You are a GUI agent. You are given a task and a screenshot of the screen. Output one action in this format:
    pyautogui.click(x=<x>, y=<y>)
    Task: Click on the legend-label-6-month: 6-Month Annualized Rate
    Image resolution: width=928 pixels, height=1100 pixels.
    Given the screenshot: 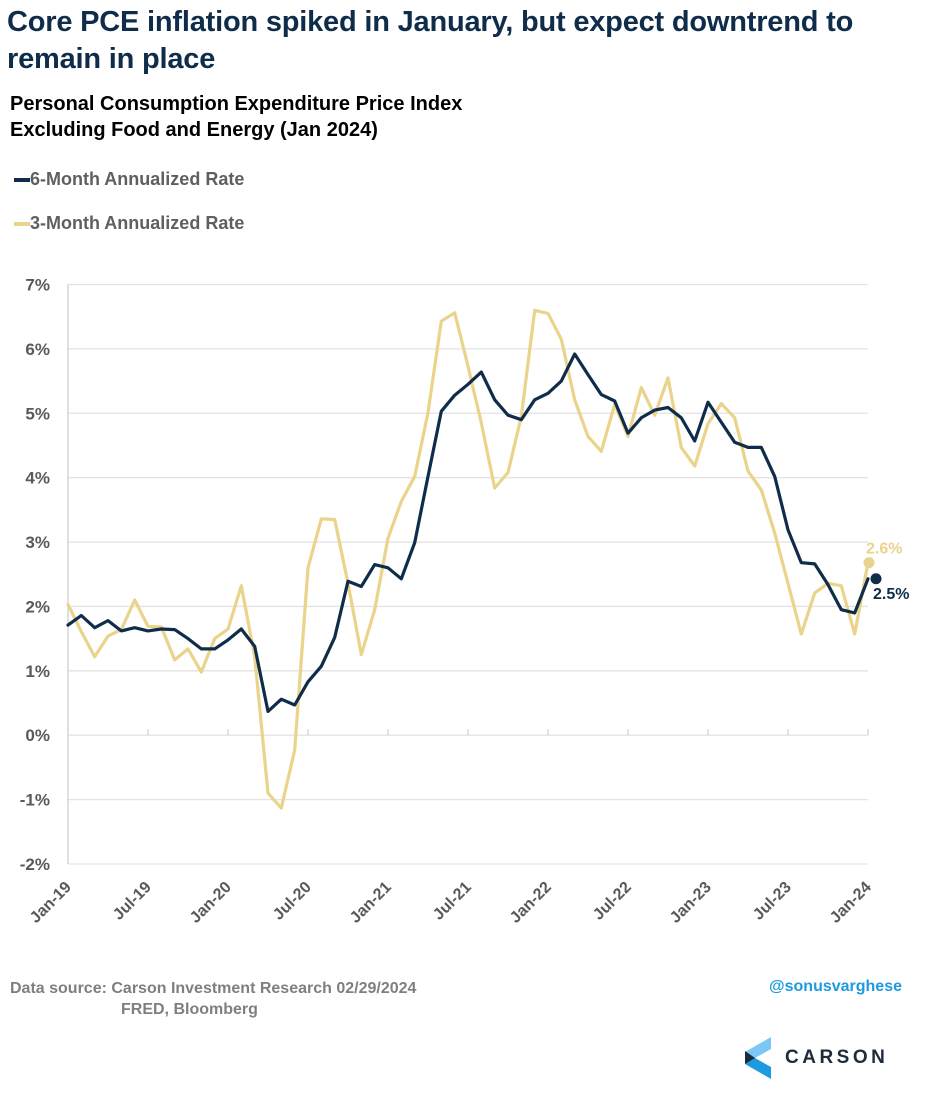 What is the action you would take?
    pyautogui.click(x=137, y=179)
    